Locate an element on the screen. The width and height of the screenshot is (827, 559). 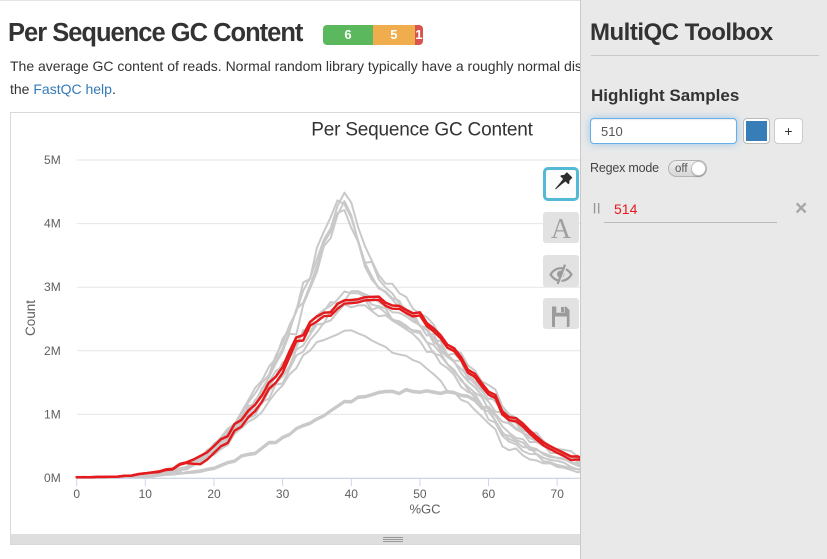
svg-text: Count is located at coordinates (30, 318).